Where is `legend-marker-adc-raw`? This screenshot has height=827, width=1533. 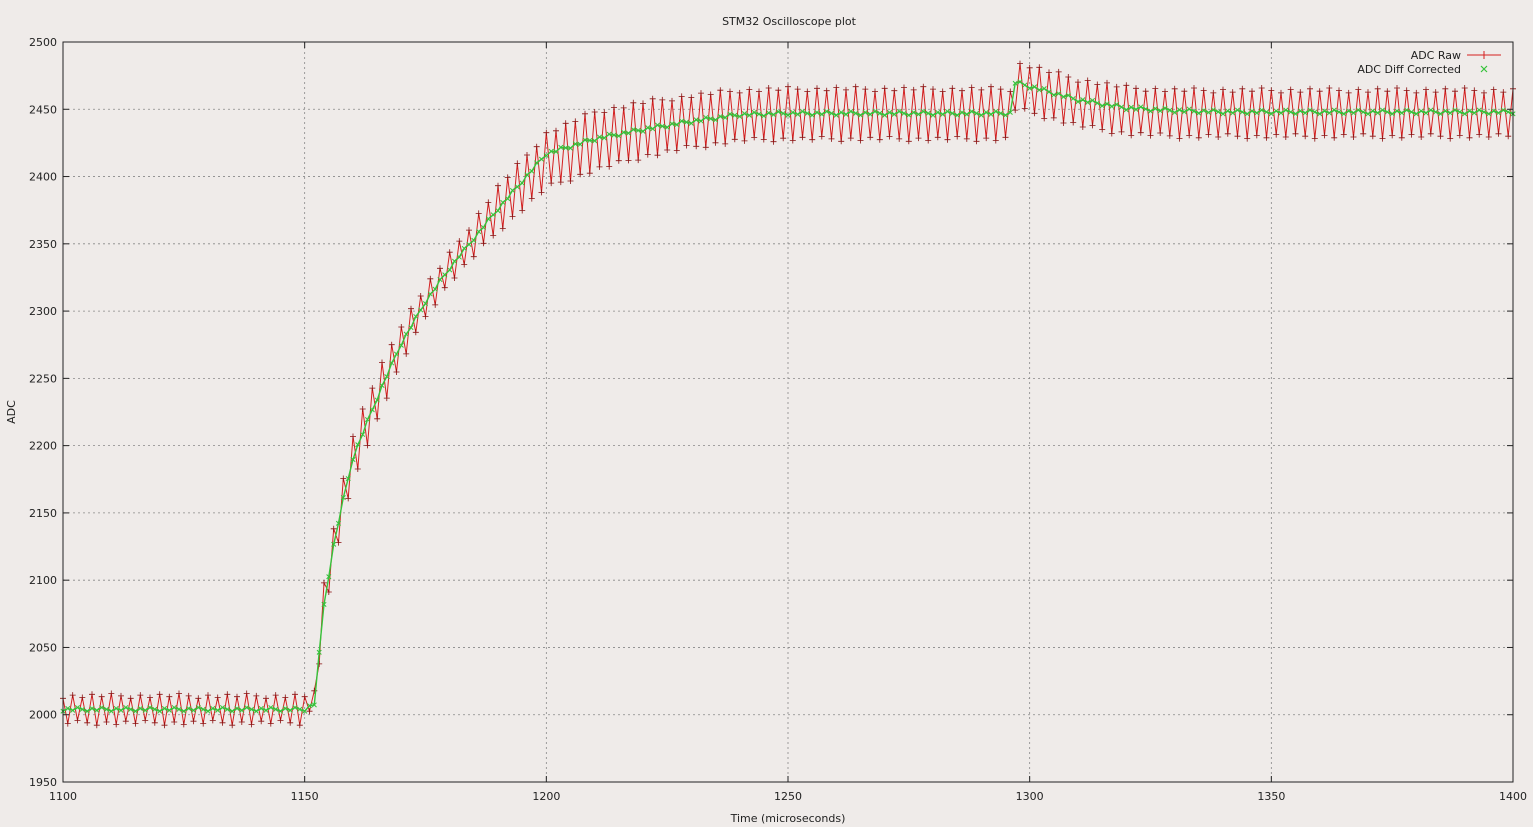 legend-marker-adc-raw is located at coordinates (1484, 55).